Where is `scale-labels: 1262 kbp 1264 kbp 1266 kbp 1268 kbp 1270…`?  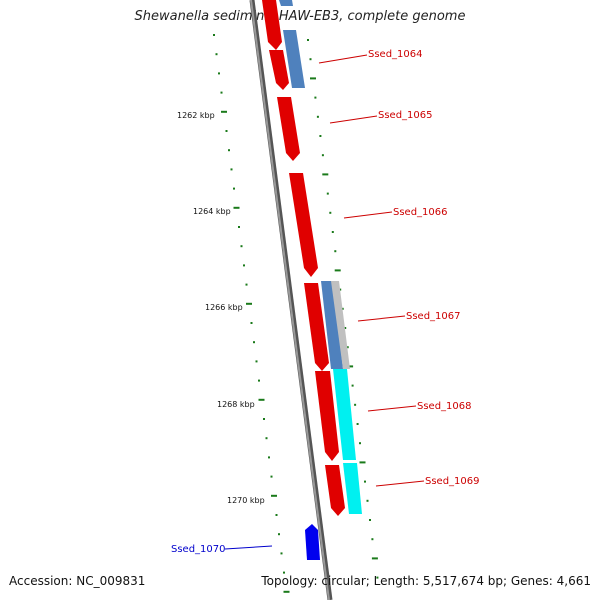
scale-labels: 1262 kbp 1264 kbp 1266 kbp 1268 kbp 1270… is located at coordinates (221, 308).